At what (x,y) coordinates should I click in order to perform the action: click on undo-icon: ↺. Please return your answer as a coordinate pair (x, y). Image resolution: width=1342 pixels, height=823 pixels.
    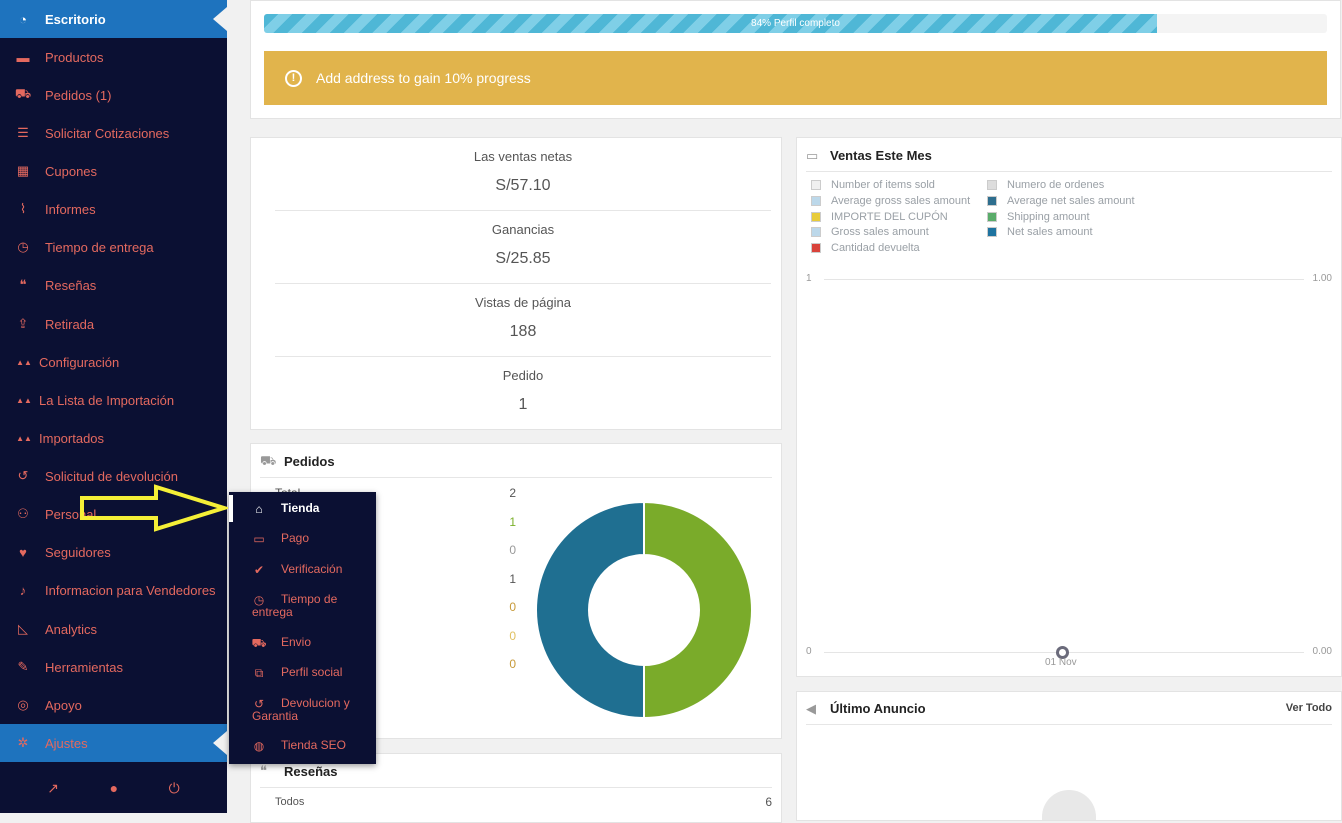
    Looking at the image, I should click on (259, 704).